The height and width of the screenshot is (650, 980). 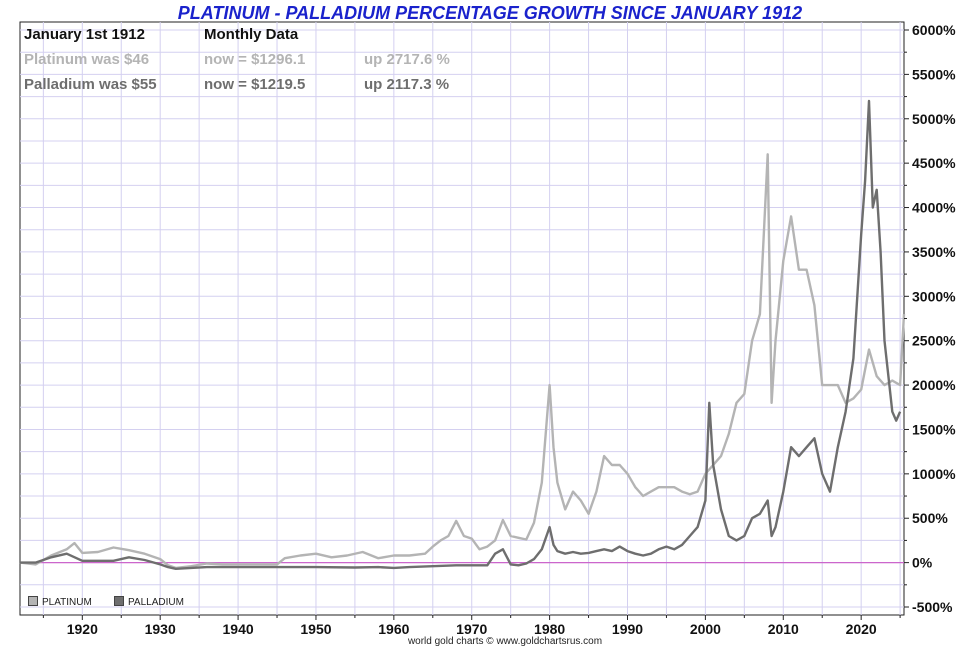 I want to click on x-tick-label-1930: 1930, so click(x=160, y=629).